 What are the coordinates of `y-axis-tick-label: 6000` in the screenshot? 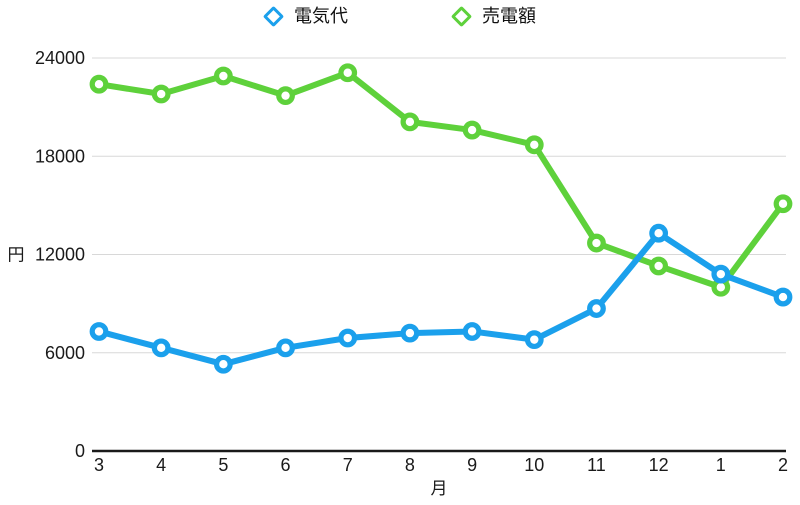 It's located at (65, 353).